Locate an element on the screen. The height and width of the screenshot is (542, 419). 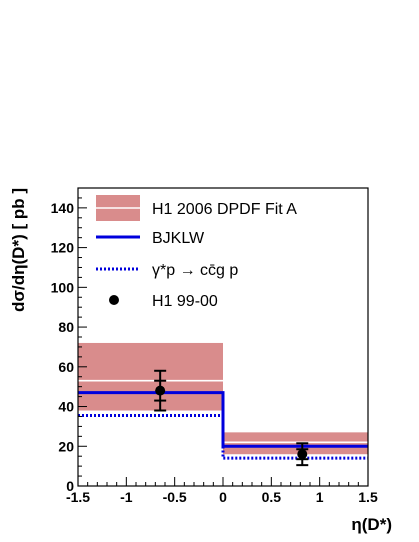
x-tick-label: 0 is located at coordinates (223, 497).